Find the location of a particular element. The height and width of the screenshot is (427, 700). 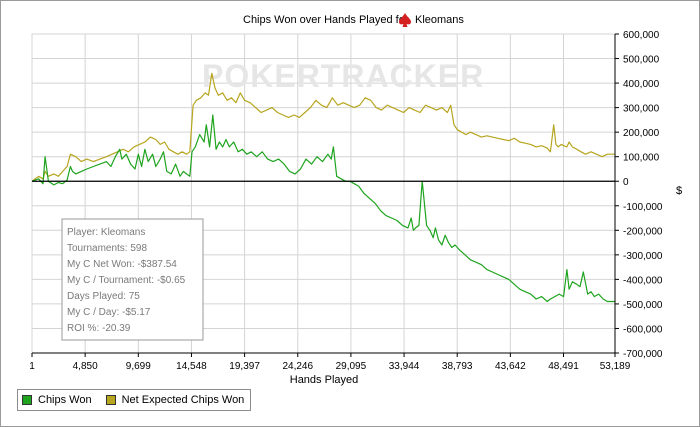

x-tick-label: 53,189 is located at coordinates (615, 366).